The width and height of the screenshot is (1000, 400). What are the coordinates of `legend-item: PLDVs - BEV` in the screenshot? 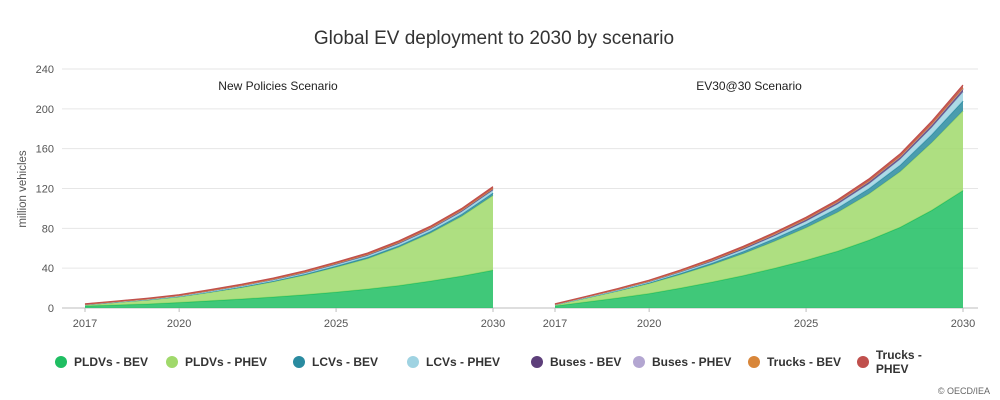 It's located at (110, 362).